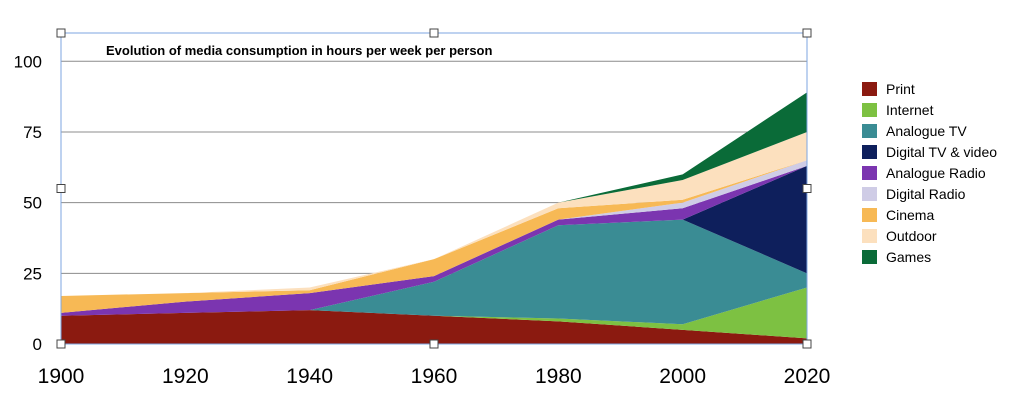 The height and width of the screenshot is (417, 1024). What do you see at coordinates (936, 173) in the screenshot?
I see `legend-label: Analogue Radio` at bounding box center [936, 173].